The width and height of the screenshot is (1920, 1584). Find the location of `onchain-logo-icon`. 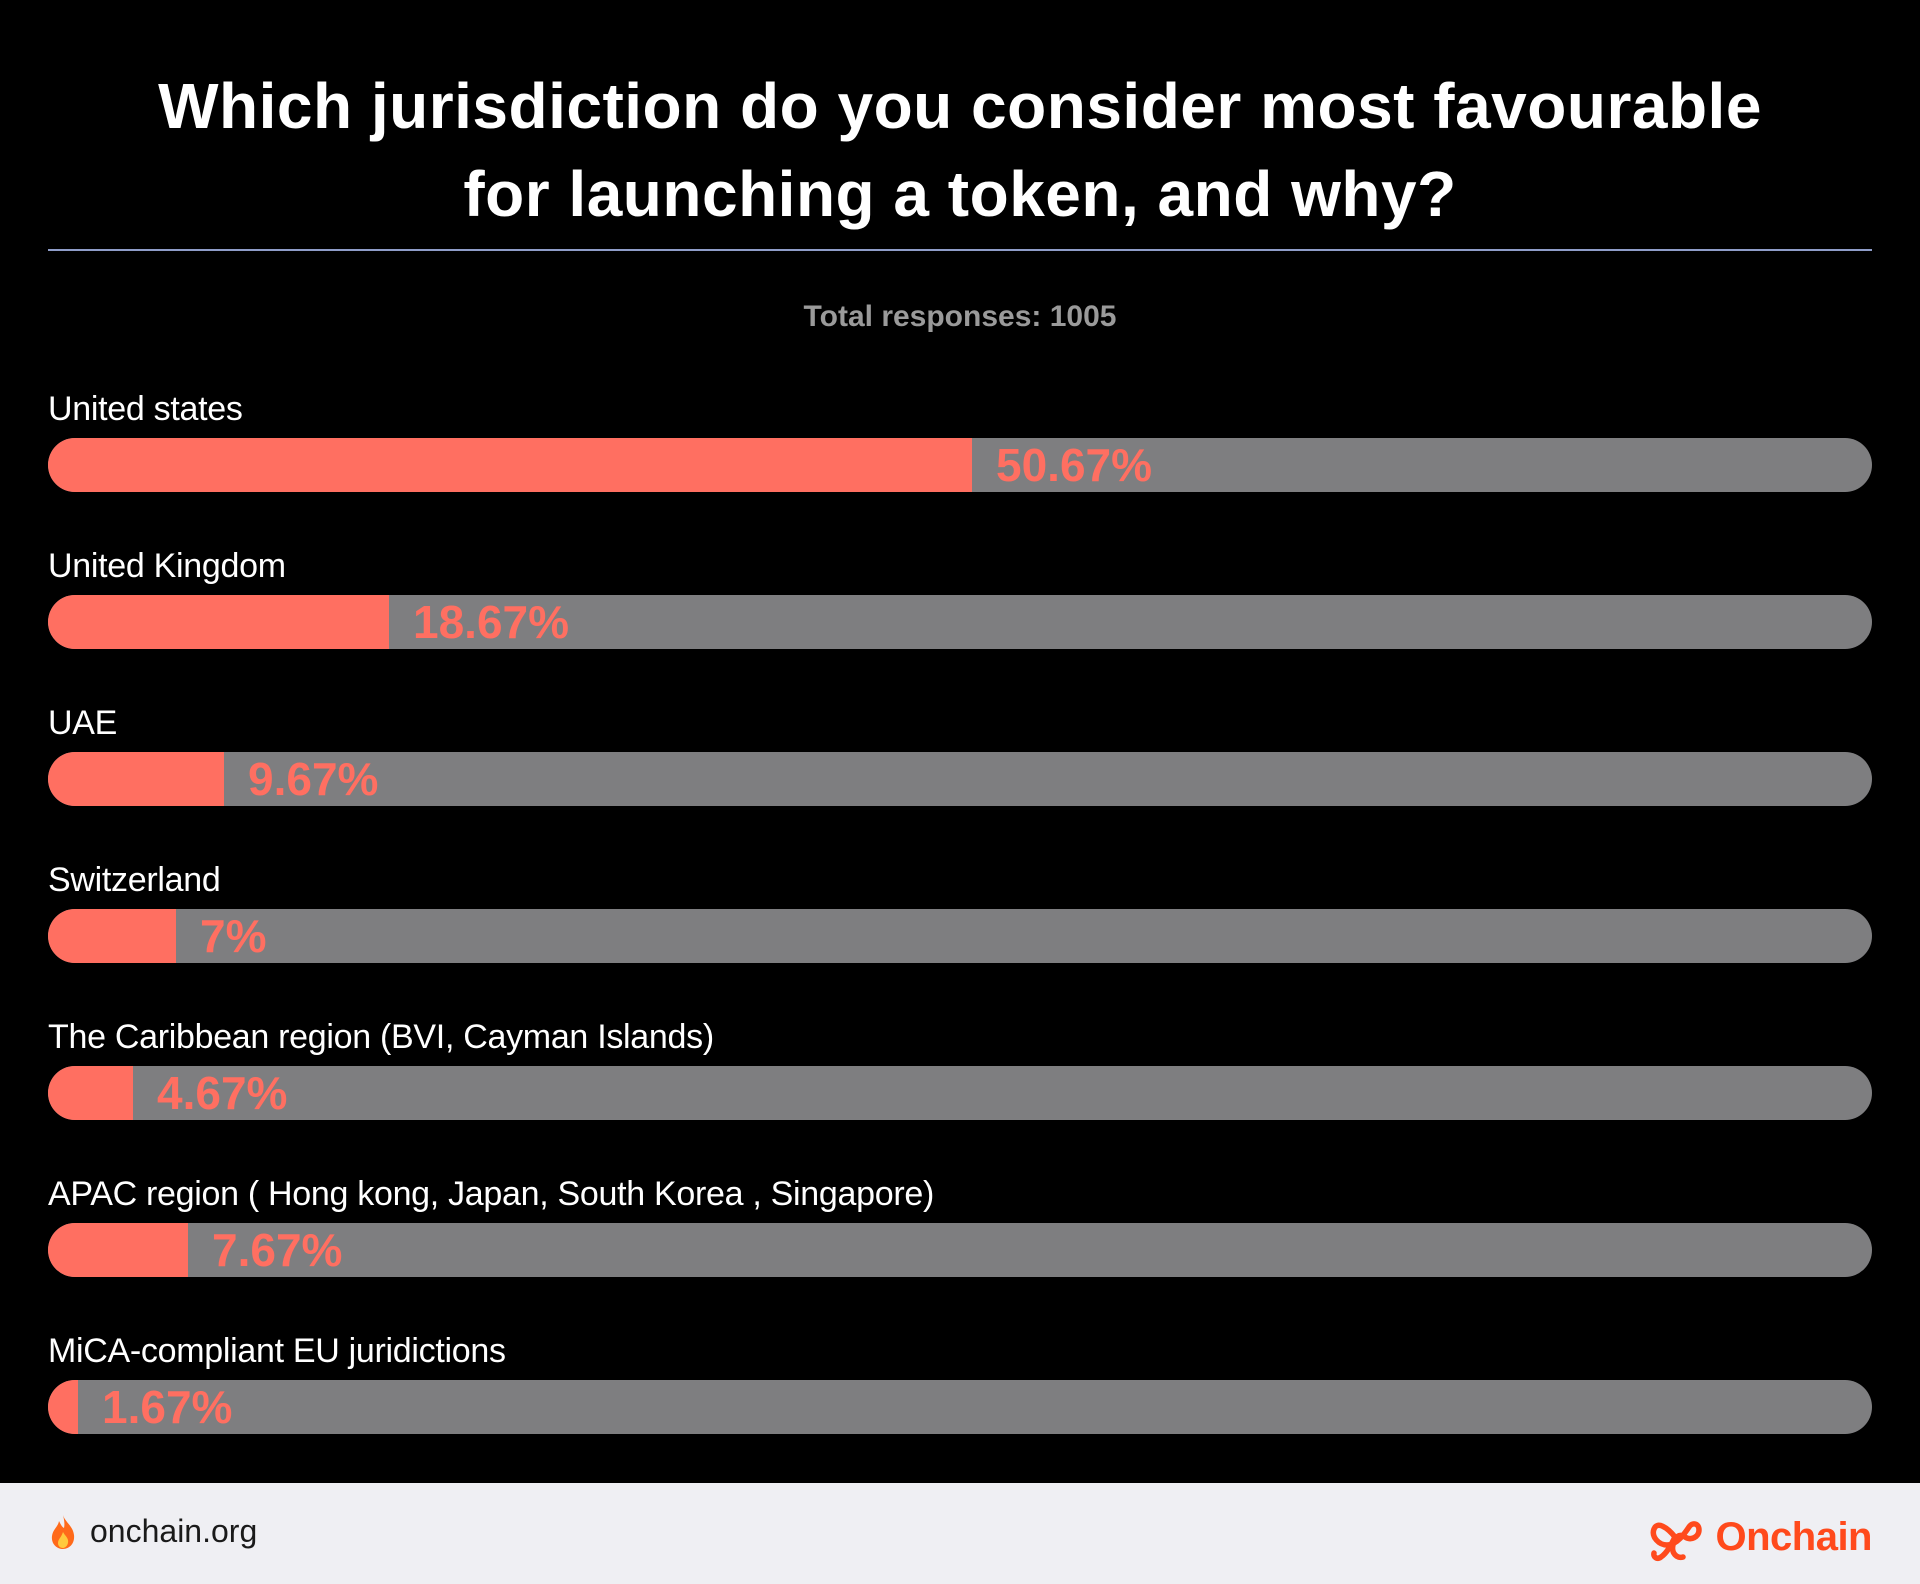

onchain-logo-icon is located at coordinates (1675, 1537).